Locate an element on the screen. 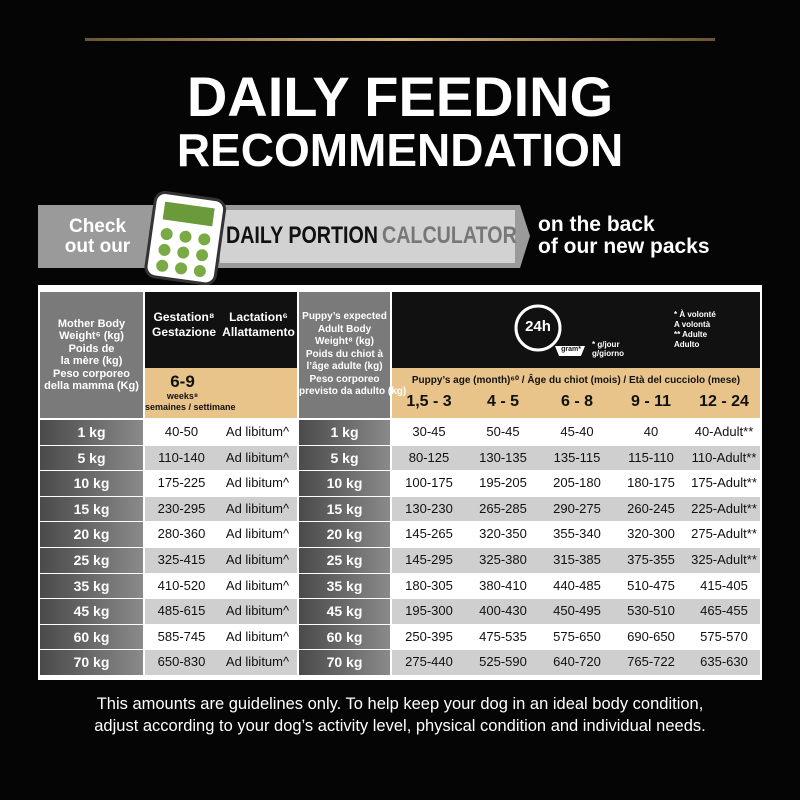 This screenshot has height=800, width=800. banner-side: on the back of our new packs is located at coordinates (648, 236).